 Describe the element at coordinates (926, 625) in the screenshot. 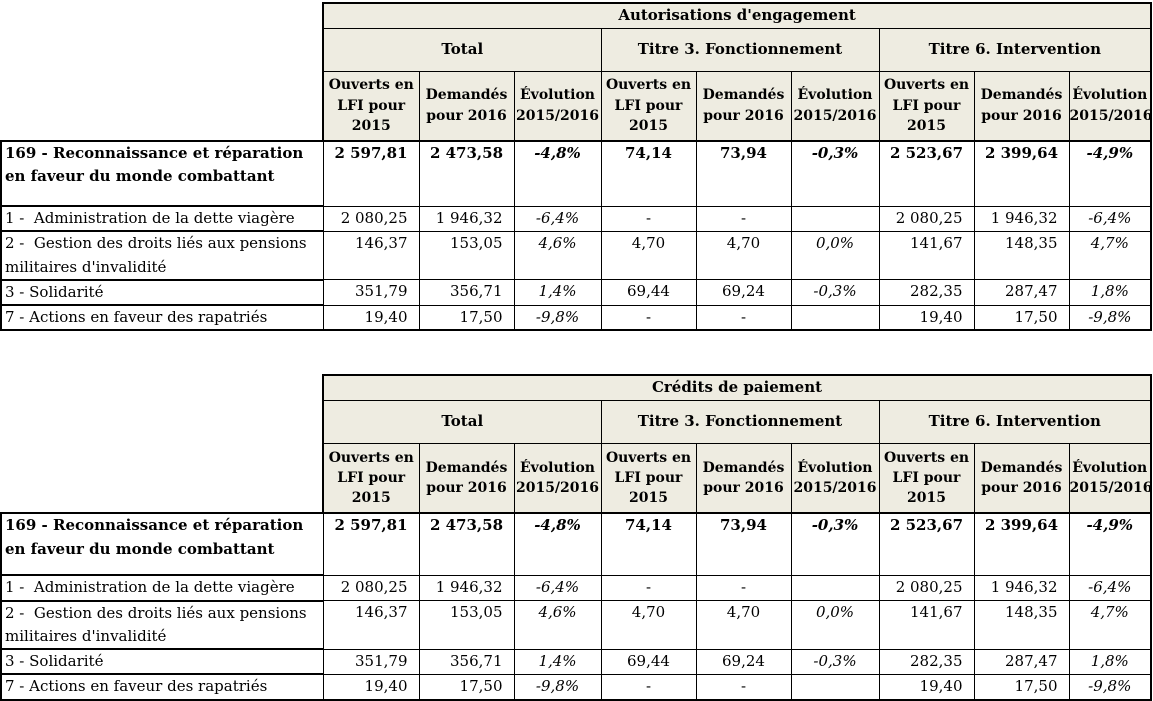

I see `cell-value: 141,67` at that location.